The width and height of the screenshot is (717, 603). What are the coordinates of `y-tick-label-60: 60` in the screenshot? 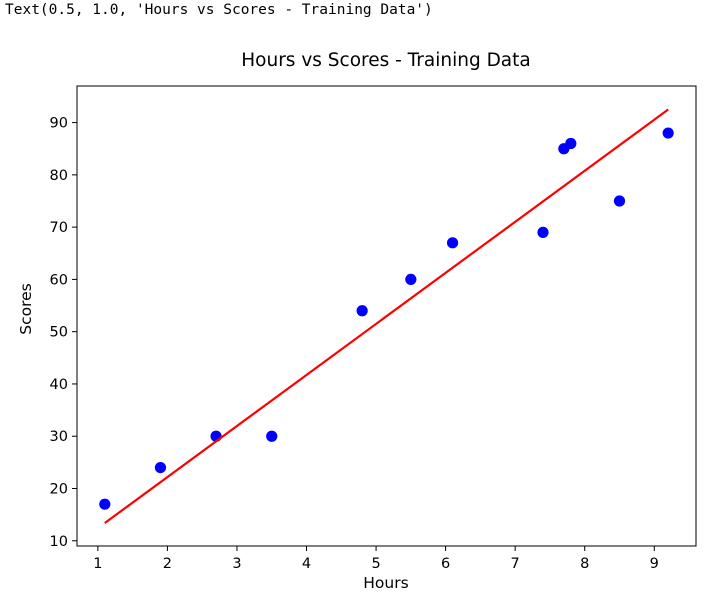 It's located at (59, 280).